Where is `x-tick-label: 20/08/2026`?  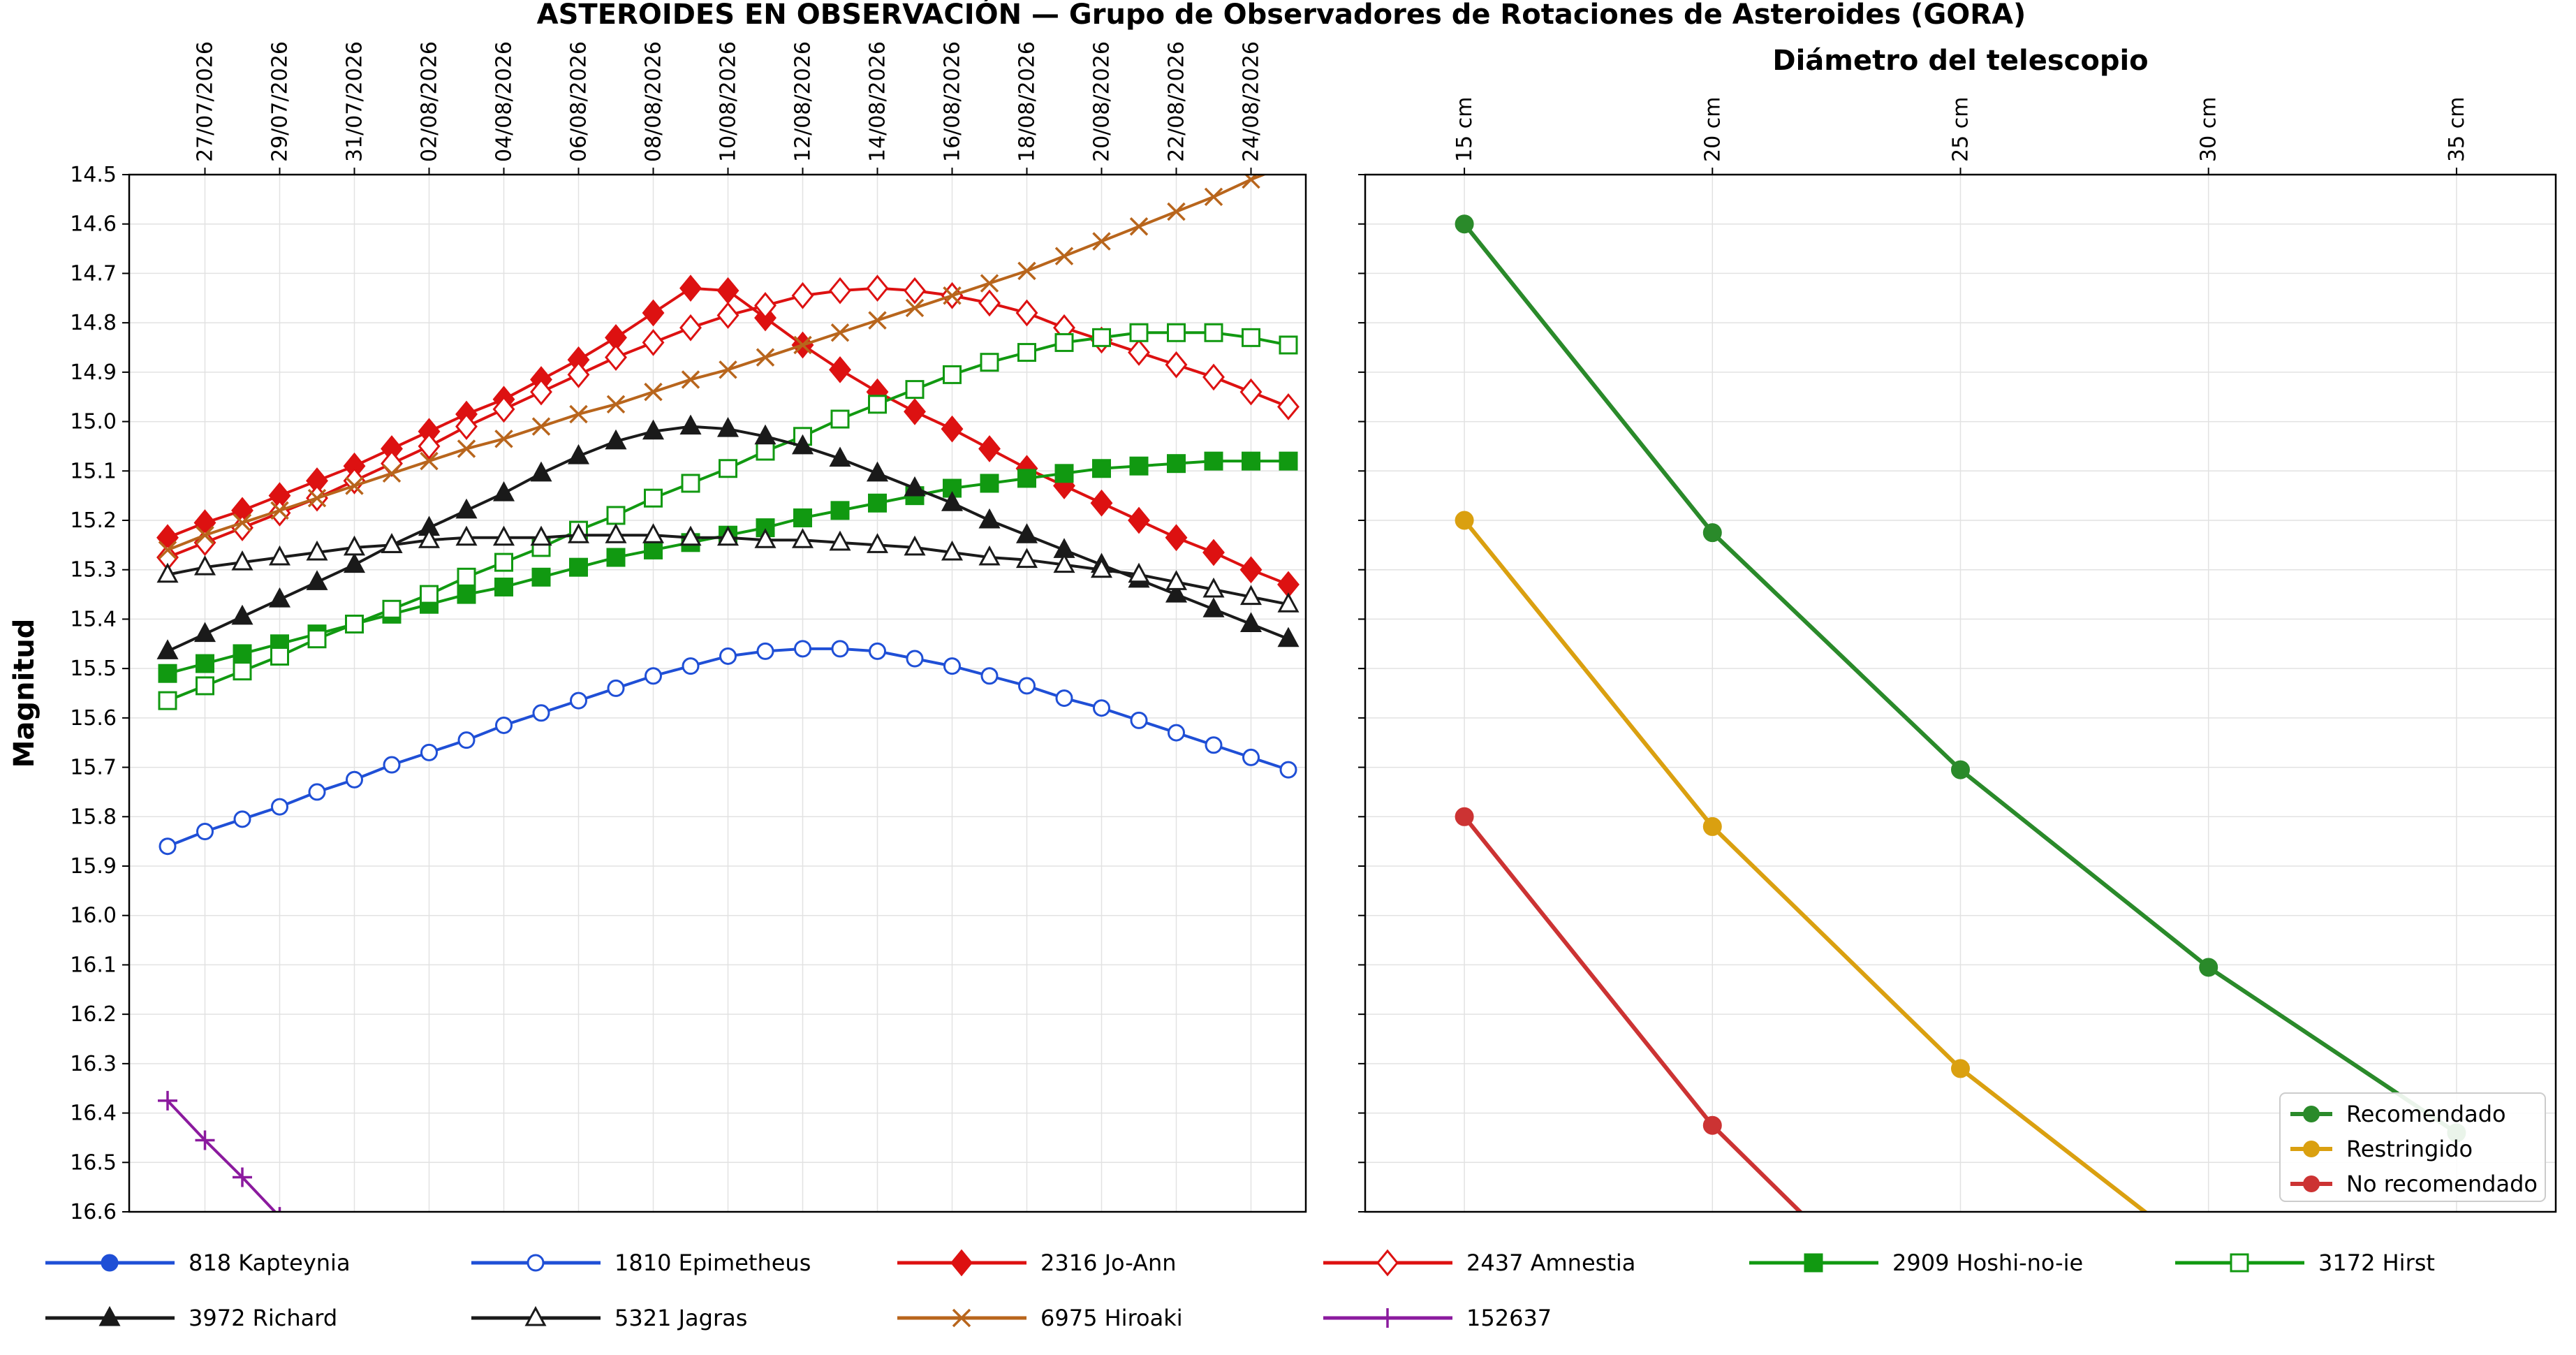
x-tick-label: 20/08/2026 is located at coordinates (1102, 101).